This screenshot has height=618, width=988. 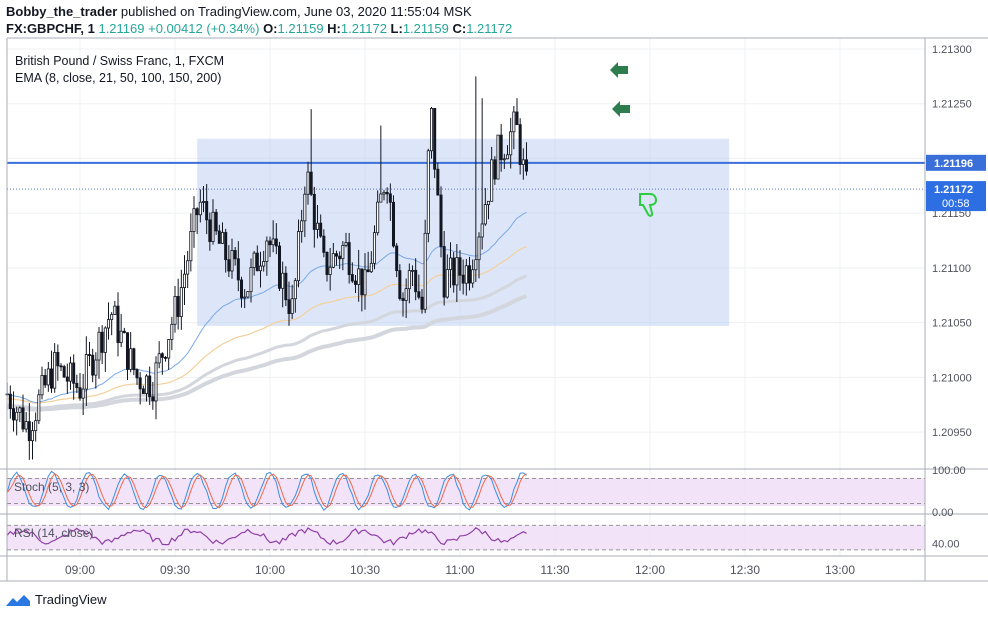 I want to click on arrow-up-icon, so click(x=621, y=109).